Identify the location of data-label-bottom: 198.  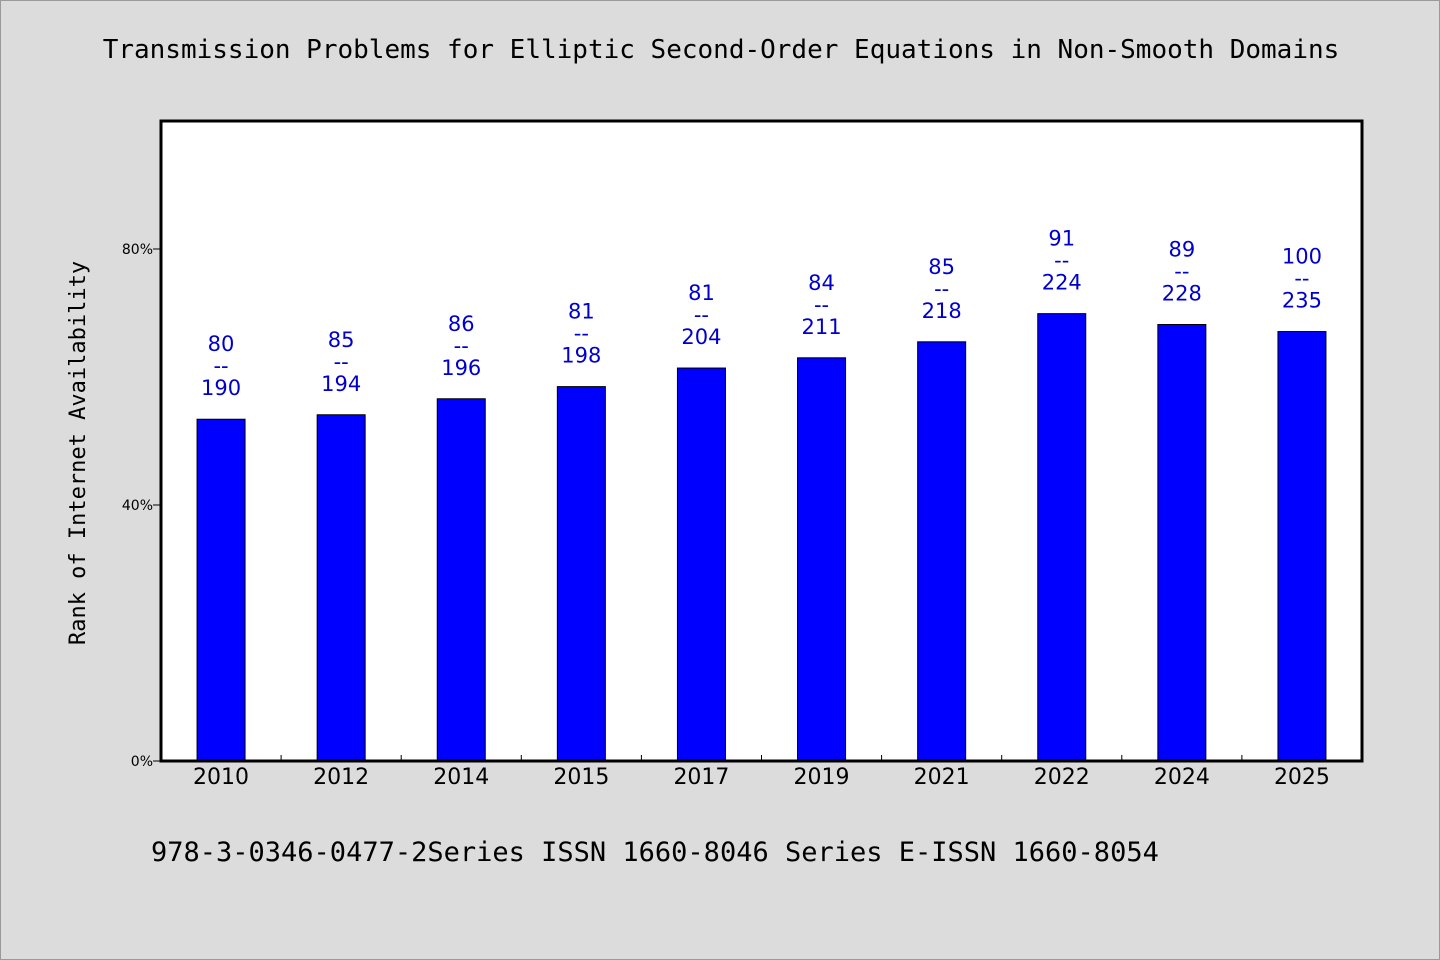
(581, 356).